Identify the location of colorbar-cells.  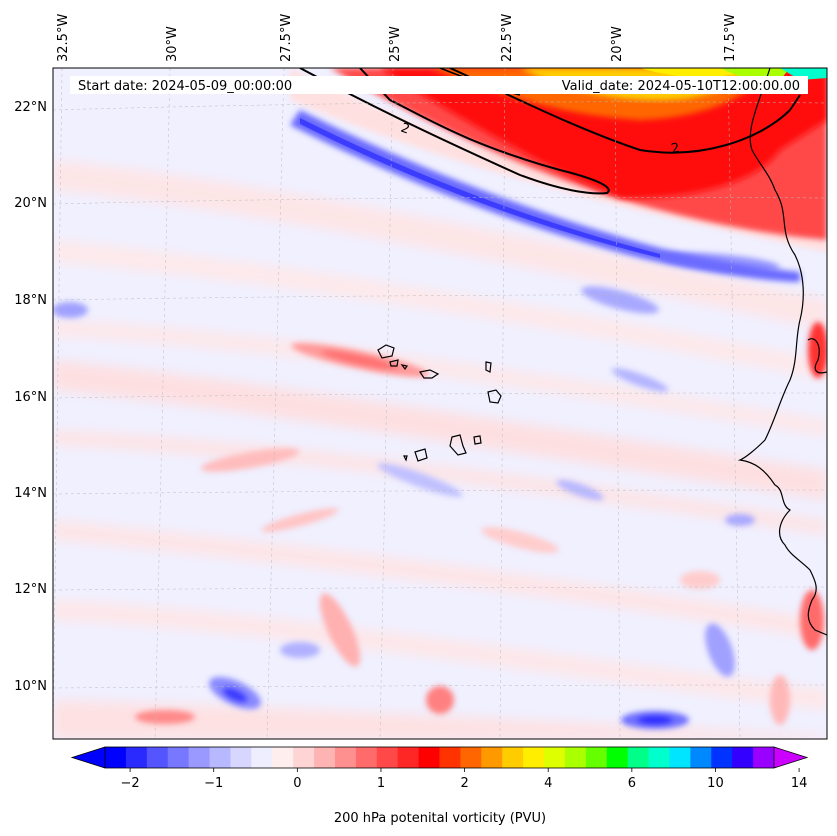
(440, 757).